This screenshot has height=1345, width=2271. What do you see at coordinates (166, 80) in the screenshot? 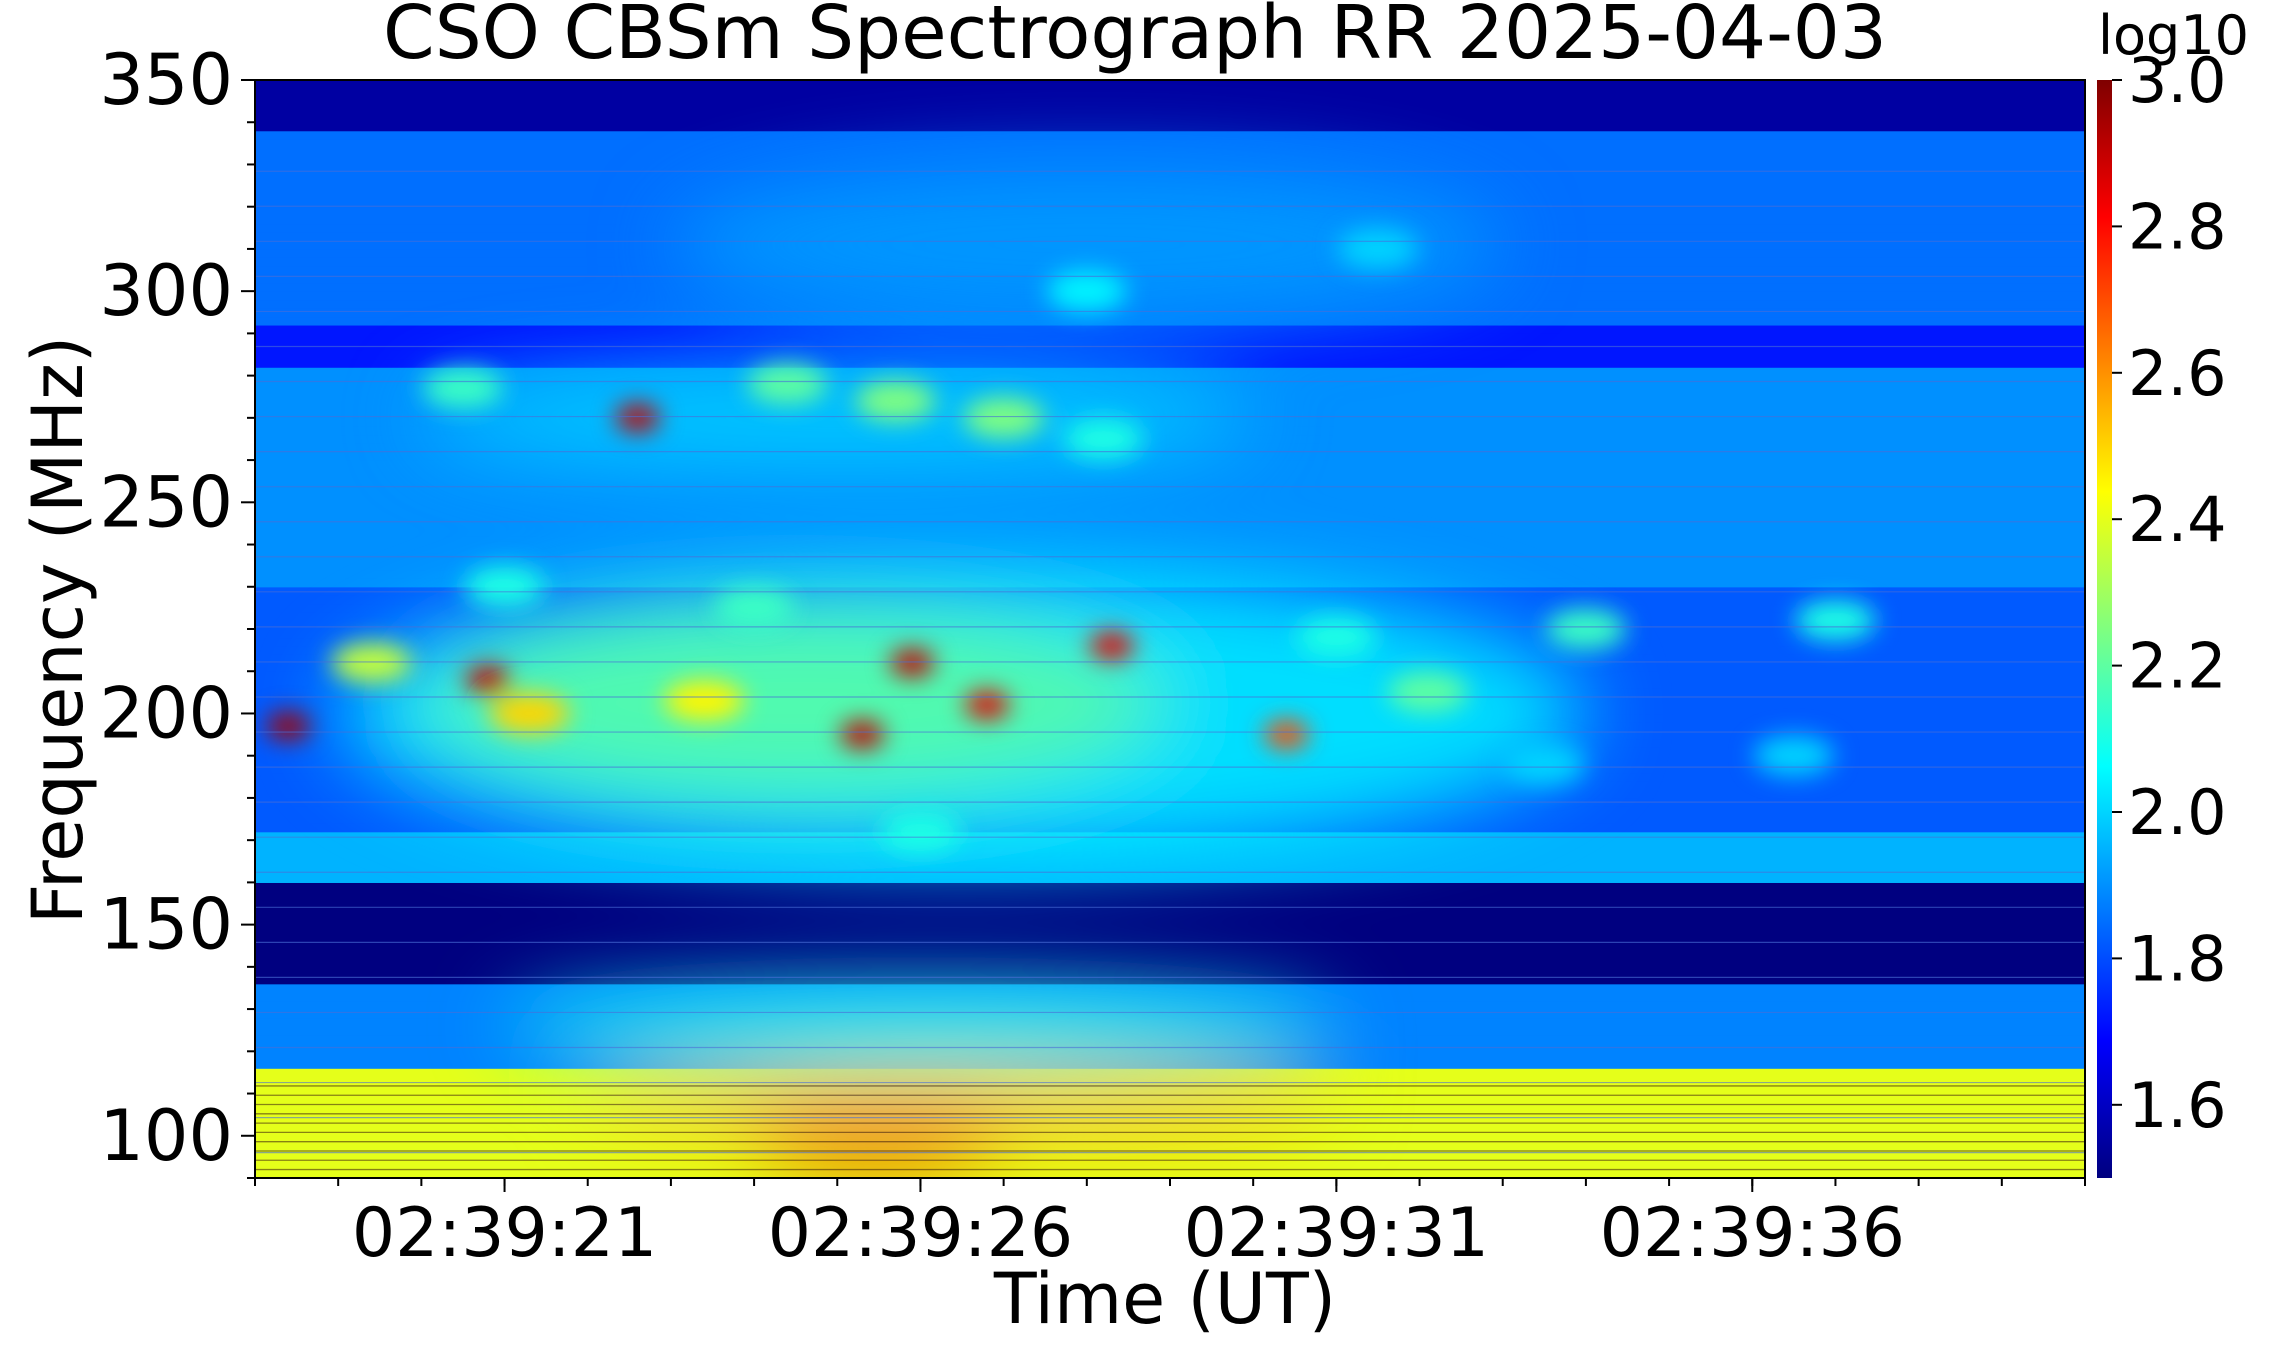
I see `y-tick-label: 350` at bounding box center [166, 80].